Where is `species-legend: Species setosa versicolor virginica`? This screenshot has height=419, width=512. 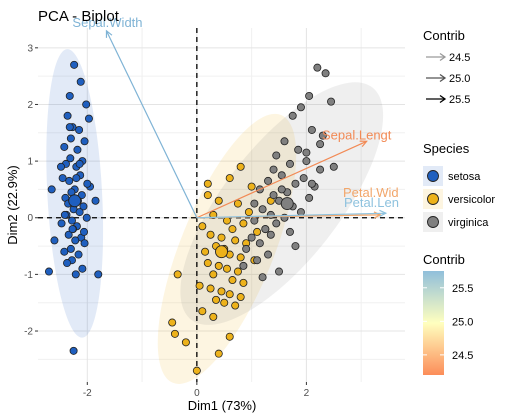
species-legend: Species setosa versicolor virginica is located at coordinates (459, 186).